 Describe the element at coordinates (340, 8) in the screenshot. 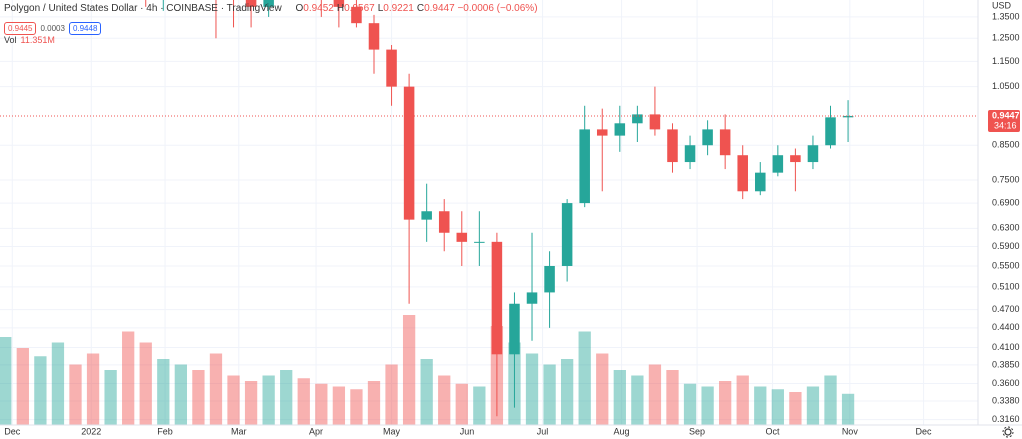

I see `ohlc-key: H` at that location.